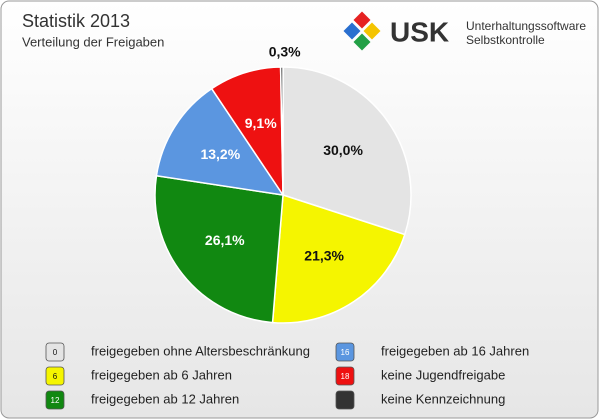  I want to click on legend-label: freigegeben ab 12 Jahren, so click(165, 398).